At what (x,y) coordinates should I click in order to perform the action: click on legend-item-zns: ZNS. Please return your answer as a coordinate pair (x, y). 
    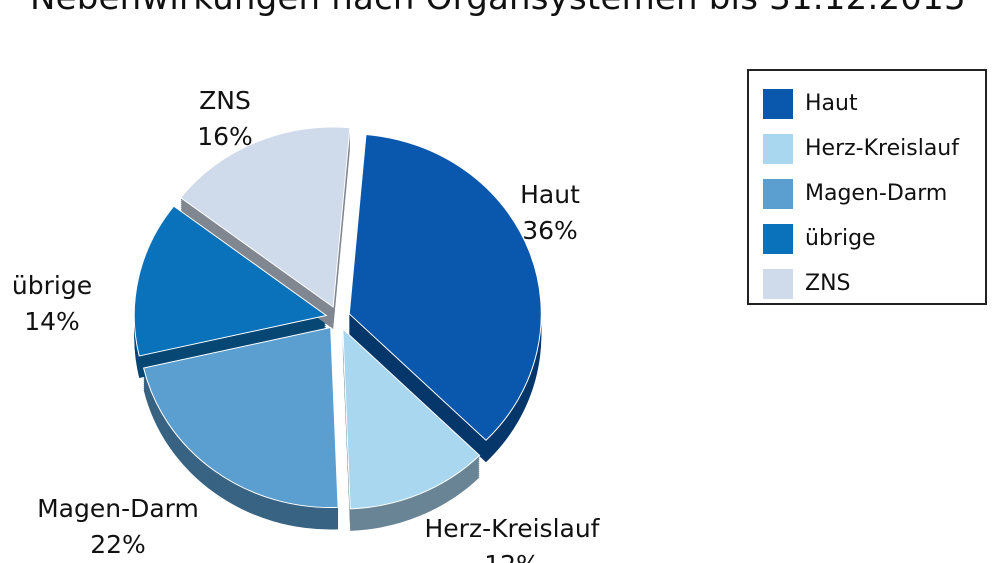
    Looking at the image, I should click on (874, 283).